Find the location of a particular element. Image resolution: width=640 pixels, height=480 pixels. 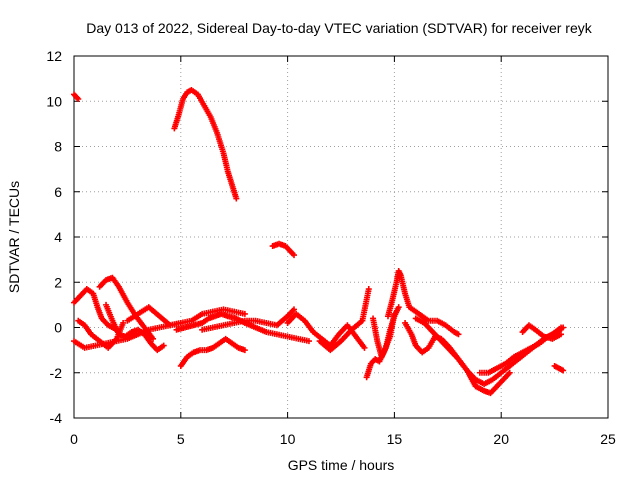

y-tick-label: -2 is located at coordinates (56, 373).